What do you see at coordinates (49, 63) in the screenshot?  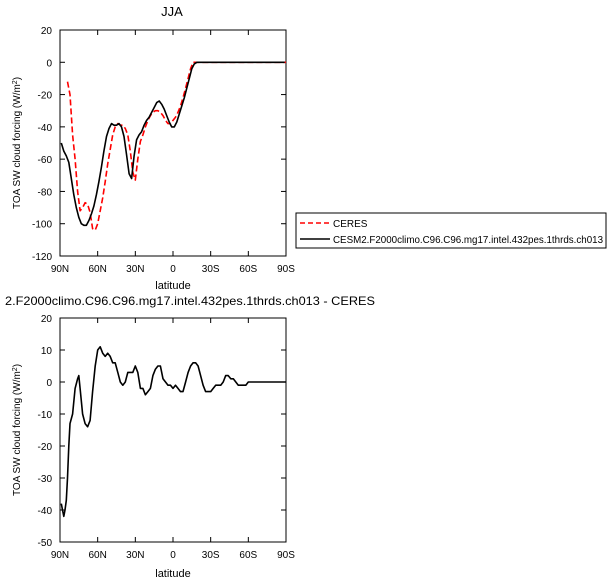 I see `top-y-tick-label: 0` at bounding box center [49, 63].